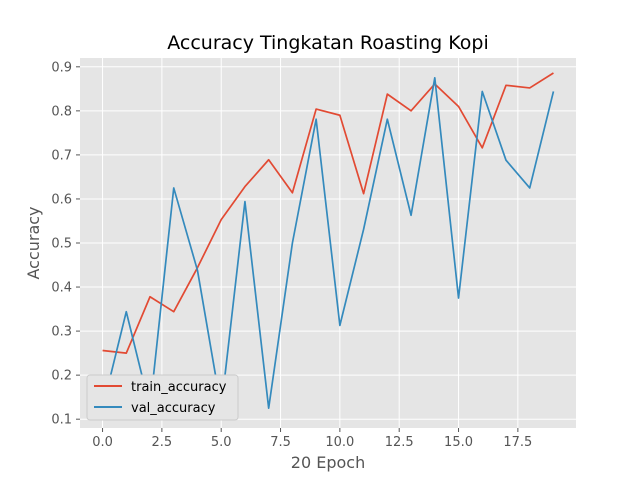 This screenshot has height=480, width=640. Describe the element at coordinates (61, 67) in the screenshot. I see `y-tick-label: 0.9` at that location.